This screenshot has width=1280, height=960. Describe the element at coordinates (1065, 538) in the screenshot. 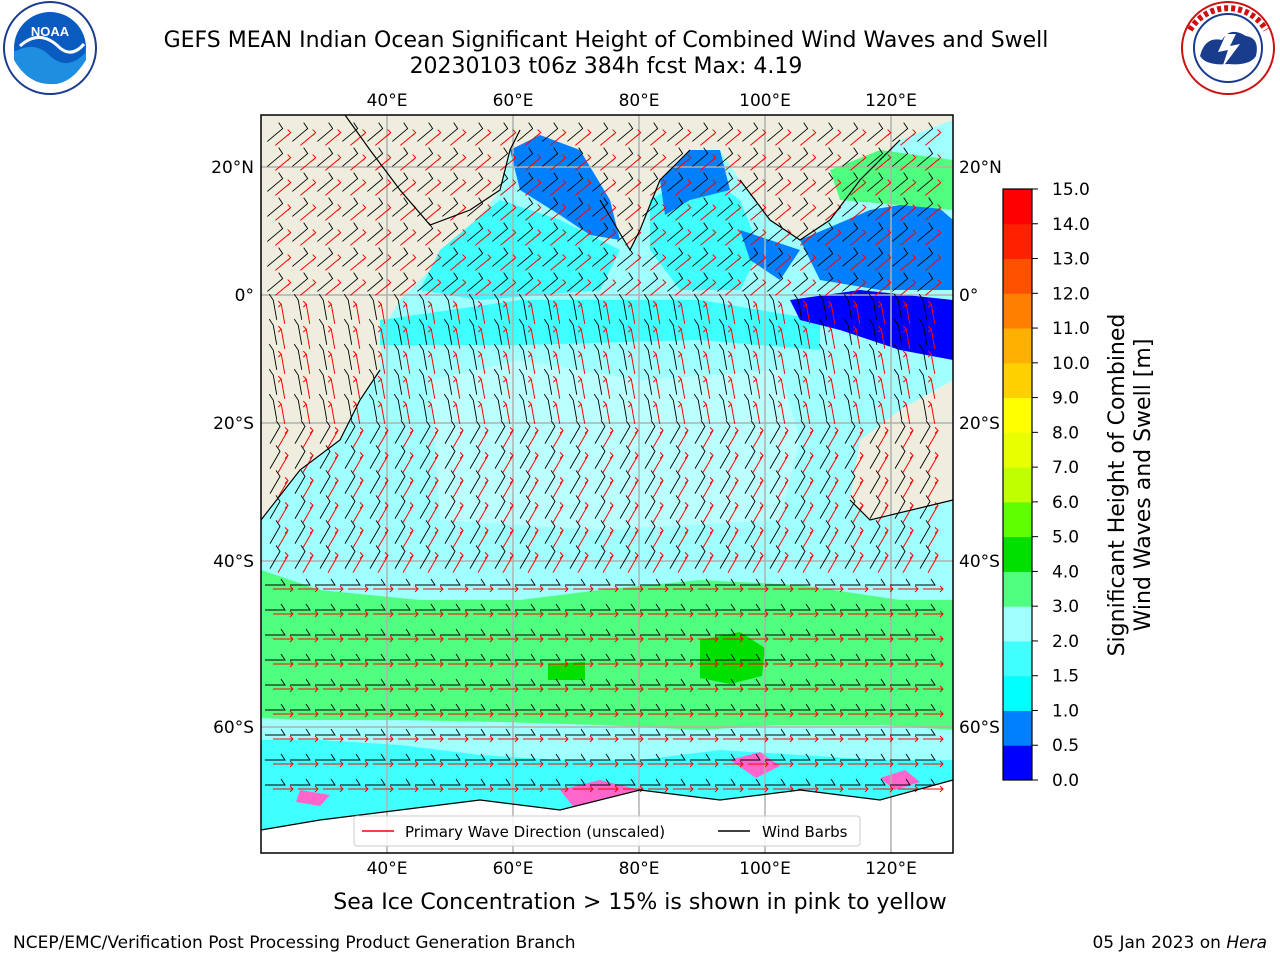

I see `colorbar-tick-label: 5.0` at that location.